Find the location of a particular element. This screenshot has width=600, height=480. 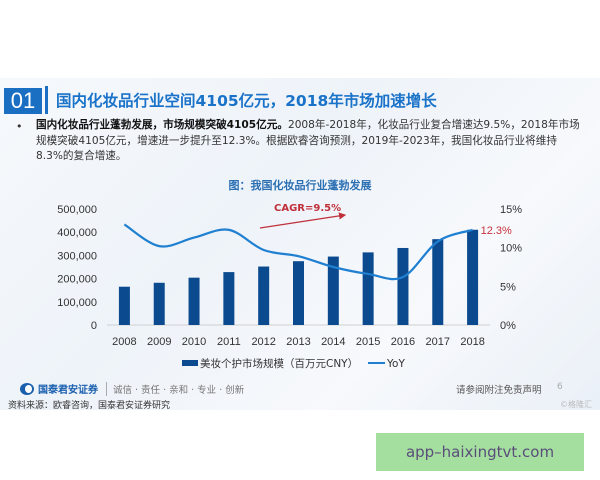

disclaimer: 请参阅附注免责声明 is located at coordinates (499, 390).